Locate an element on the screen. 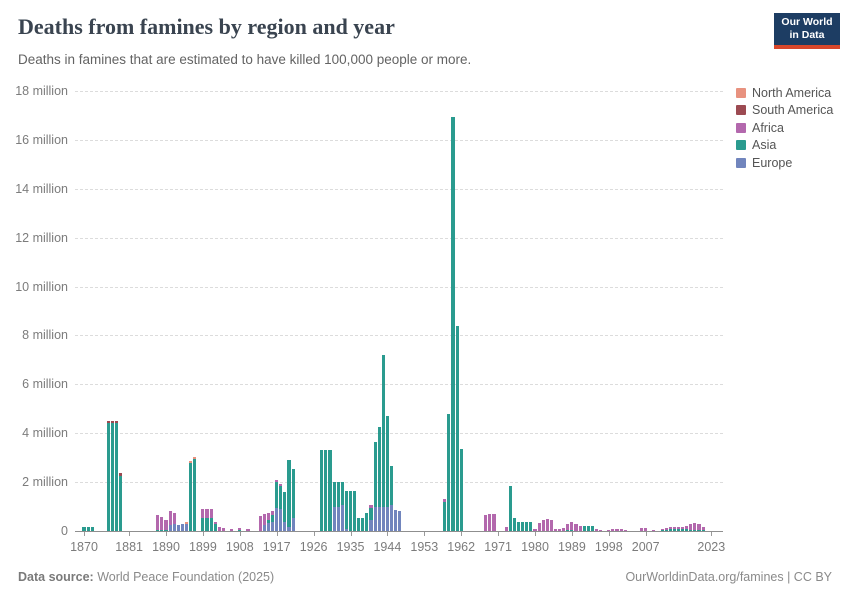  bar-1983 is located at coordinates (547, 525).